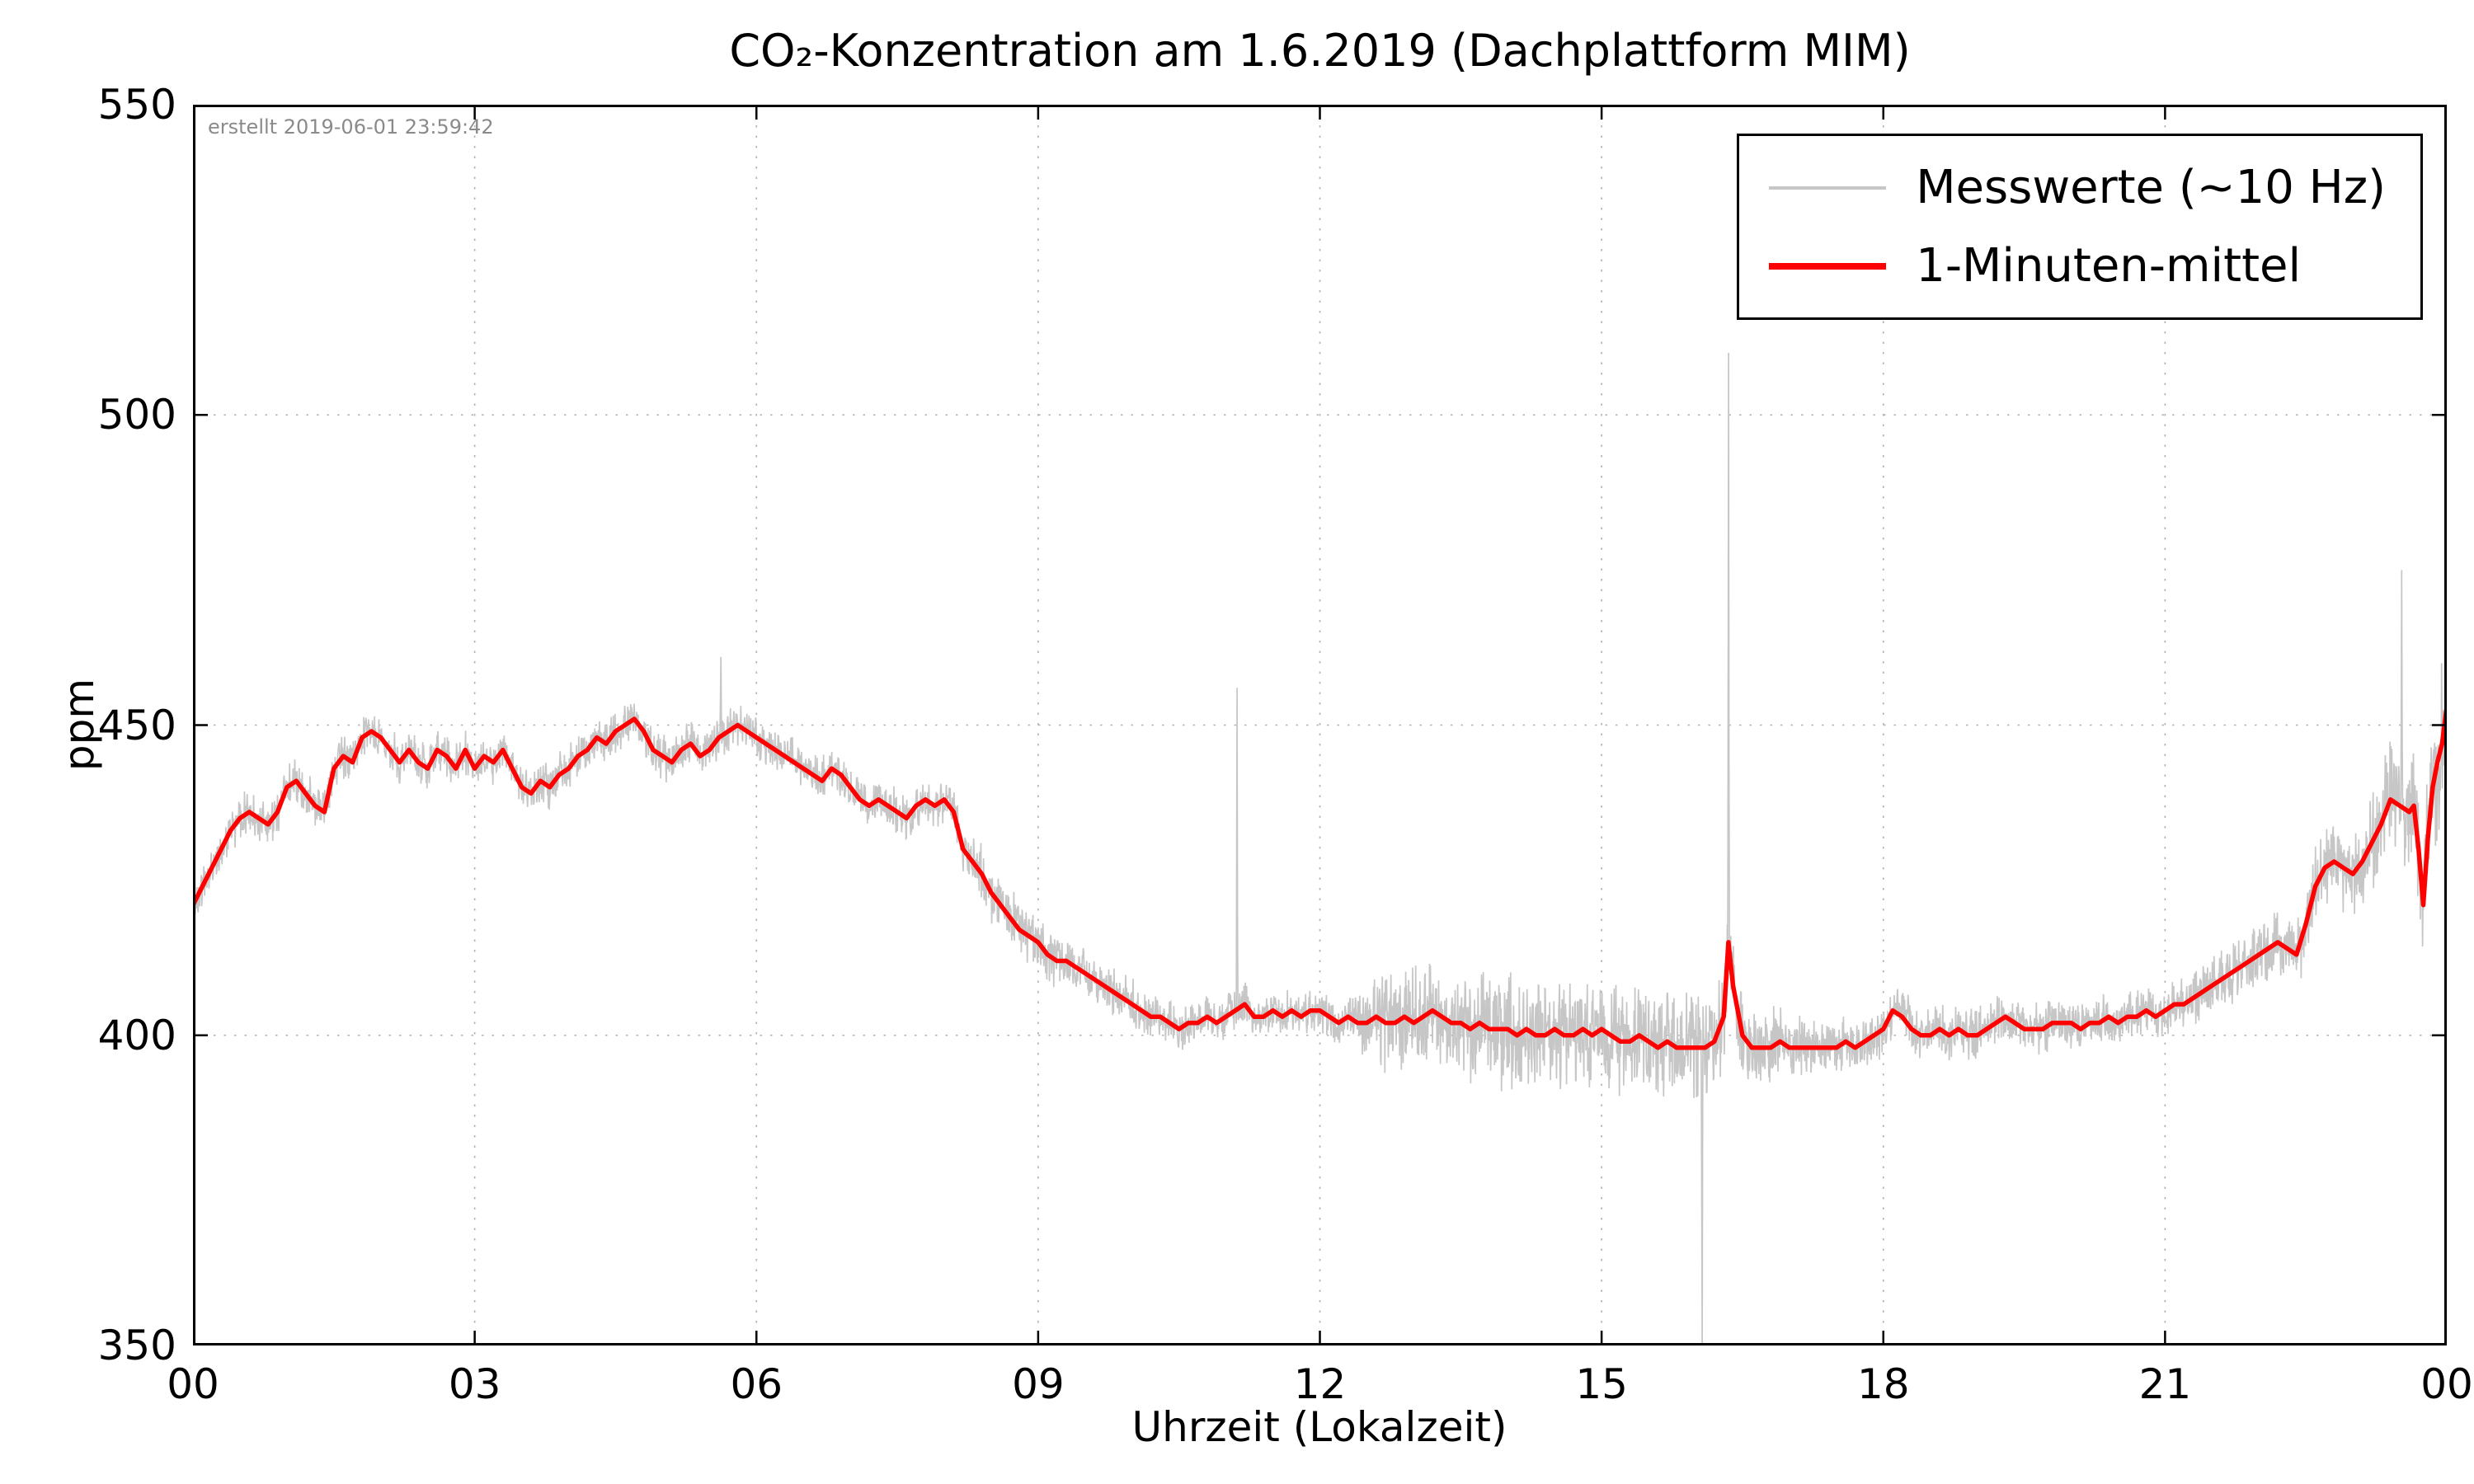 This screenshot has height=1484, width=2474. What do you see at coordinates (1883, 1384) in the screenshot?
I see `x-tick-label: 18` at bounding box center [1883, 1384].